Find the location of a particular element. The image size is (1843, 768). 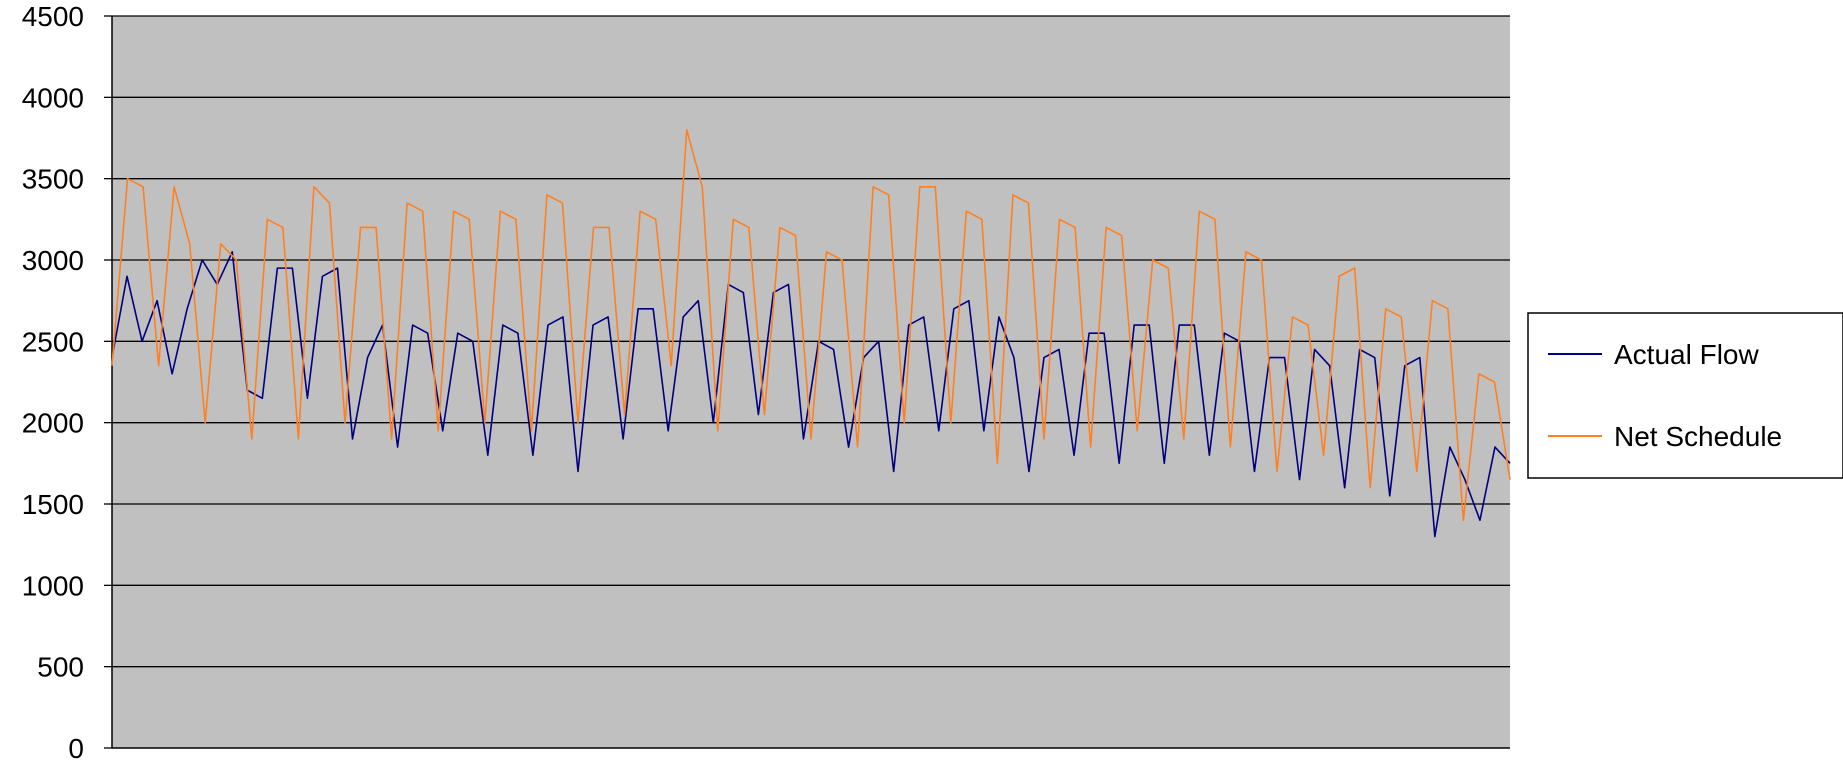

y-tick-label: 3500 is located at coordinates (53, 179).